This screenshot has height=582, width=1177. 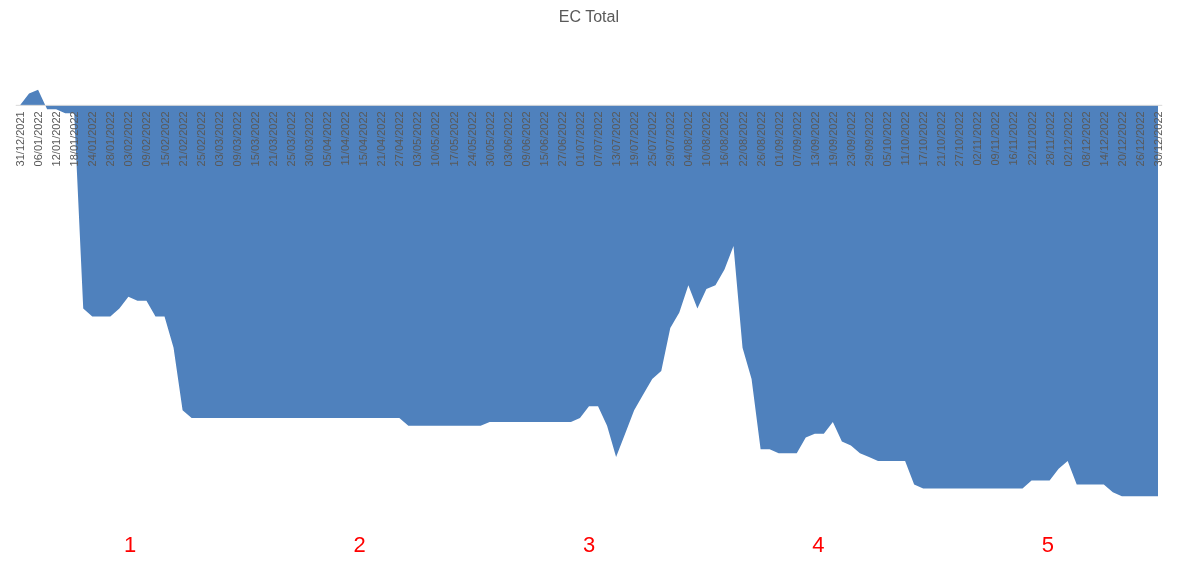 What do you see at coordinates (1047, 545) in the screenshot?
I see `text: 5` at bounding box center [1047, 545].